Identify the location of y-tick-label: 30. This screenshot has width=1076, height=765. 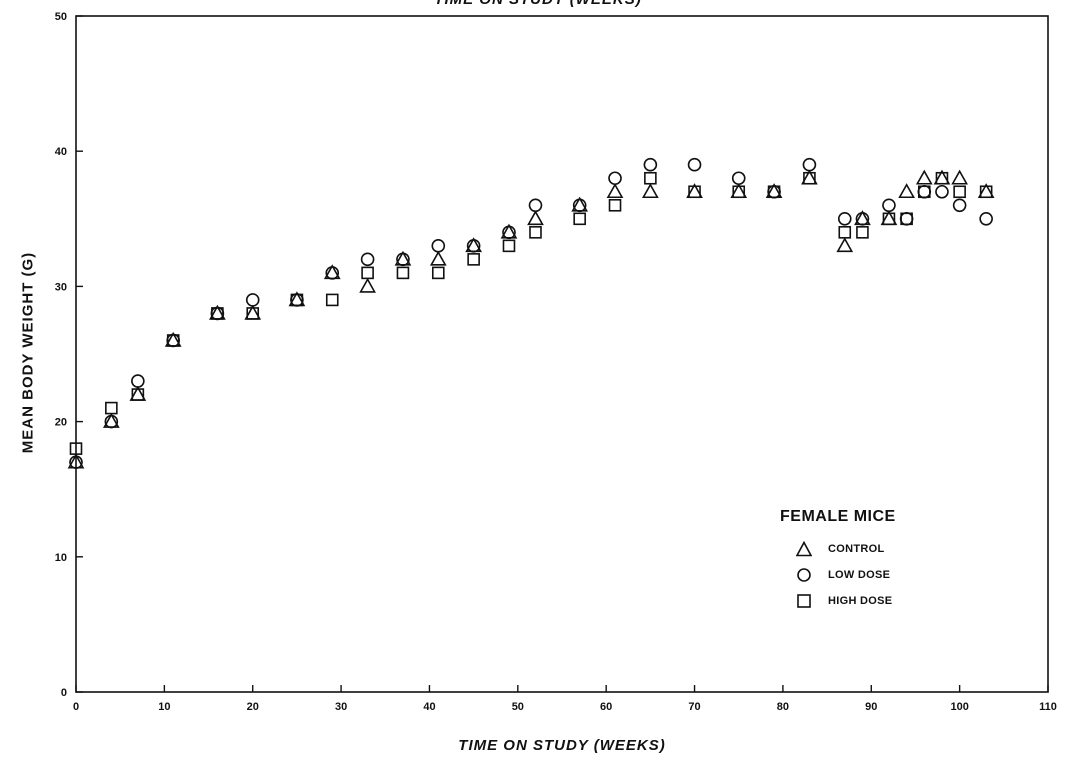
(61, 287).